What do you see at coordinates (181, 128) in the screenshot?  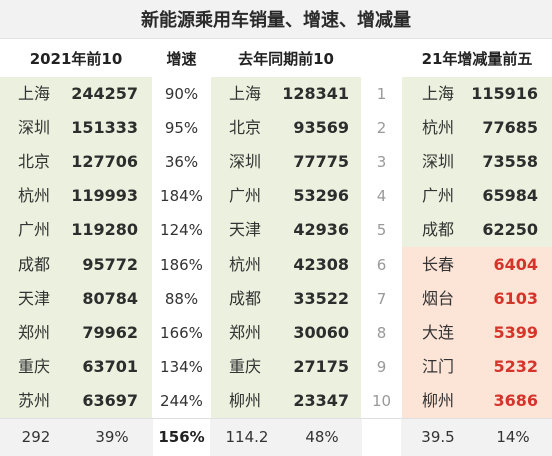 I see `growth-value: 95%` at bounding box center [181, 128].